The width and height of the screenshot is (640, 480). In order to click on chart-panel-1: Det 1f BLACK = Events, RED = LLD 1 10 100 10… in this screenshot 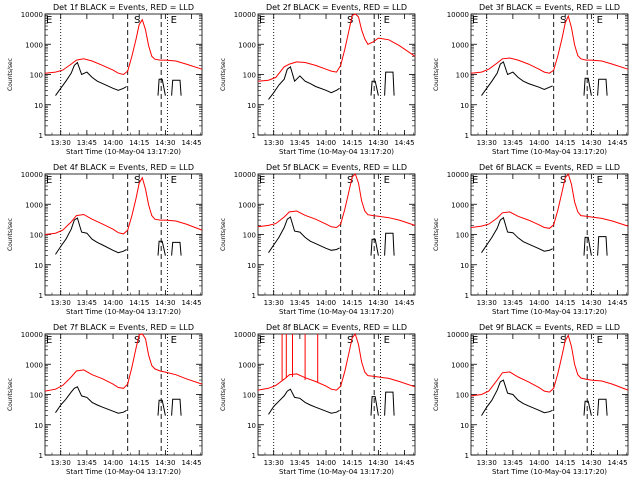, I will do `click(105, 79)`.